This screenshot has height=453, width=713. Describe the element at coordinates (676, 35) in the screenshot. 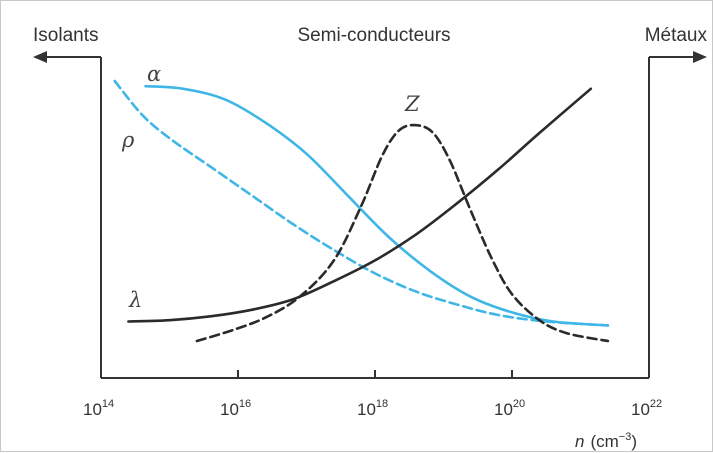

I see `region-label-metaux: Métaux` at that location.